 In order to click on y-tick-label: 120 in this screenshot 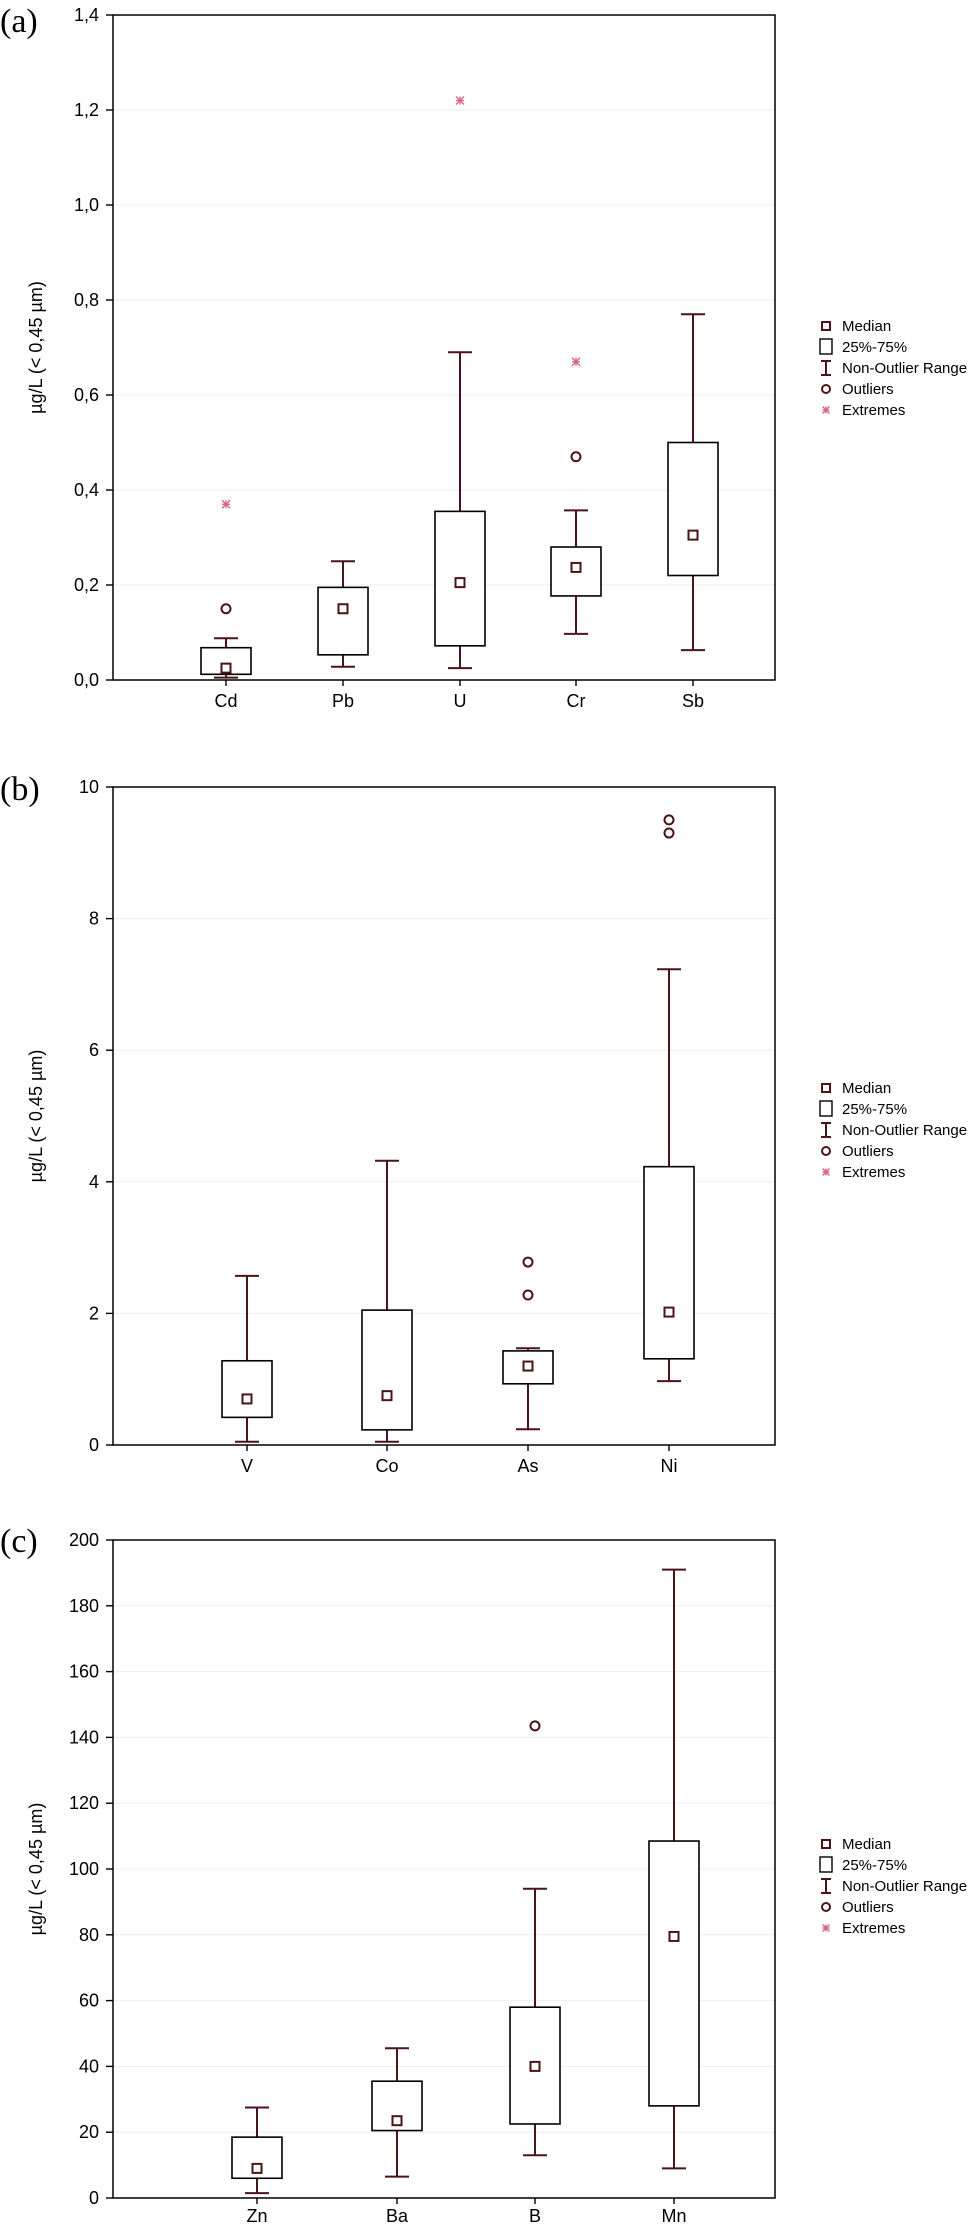, I will do `click(84, 1803)`.